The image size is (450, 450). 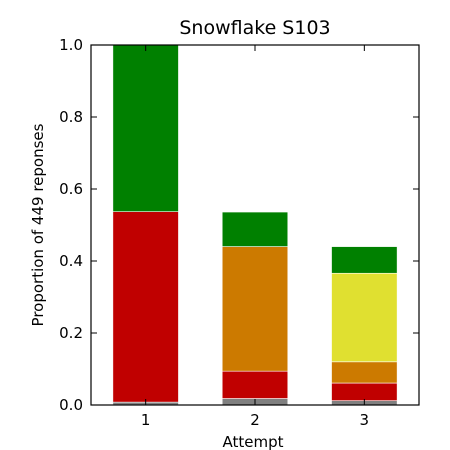 What do you see at coordinates (71, 333) in the screenshot?
I see `y-tick-label: 0.2` at bounding box center [71, 333].